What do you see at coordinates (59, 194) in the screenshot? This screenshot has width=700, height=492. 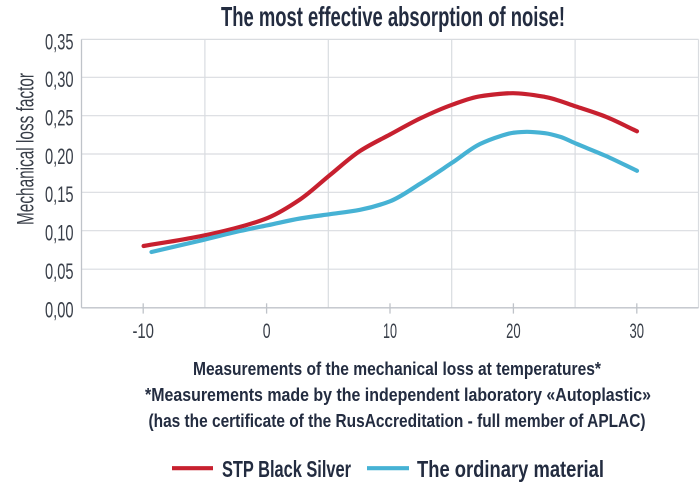 I see `svg-text: 0,15` at bounding box center [59, 194].